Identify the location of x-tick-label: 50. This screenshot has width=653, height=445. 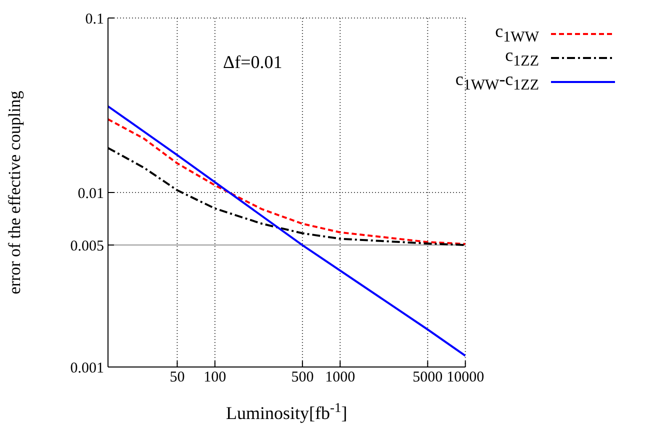
(177, 378).